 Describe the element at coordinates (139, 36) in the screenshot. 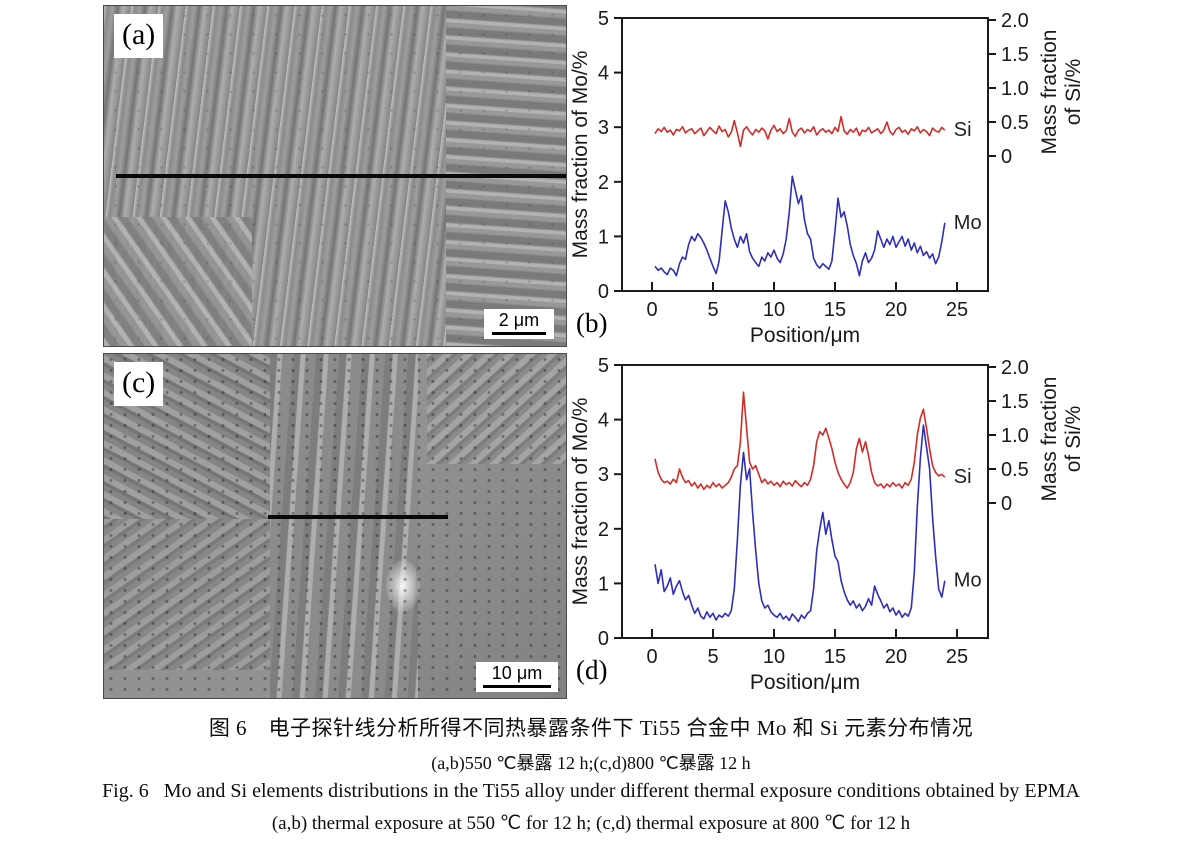

I see `panel-label-a: (a)` at that location.